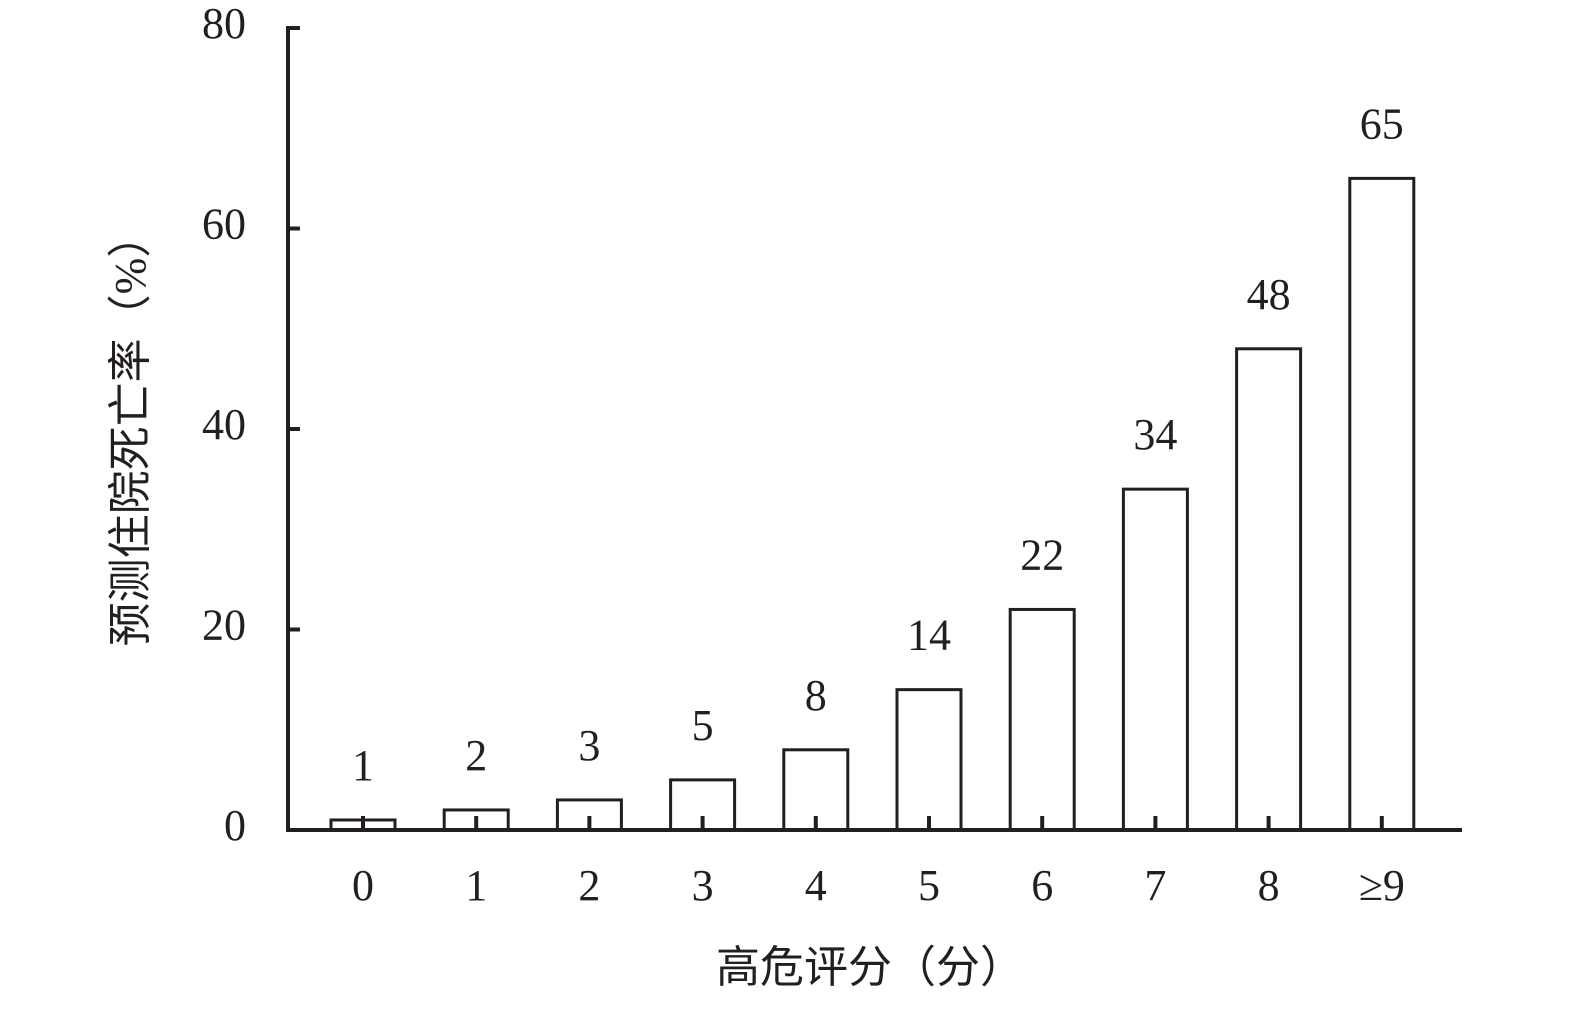  I want to click on y-axis-title: 预测住院死亡率（%）, so click(130, 430).